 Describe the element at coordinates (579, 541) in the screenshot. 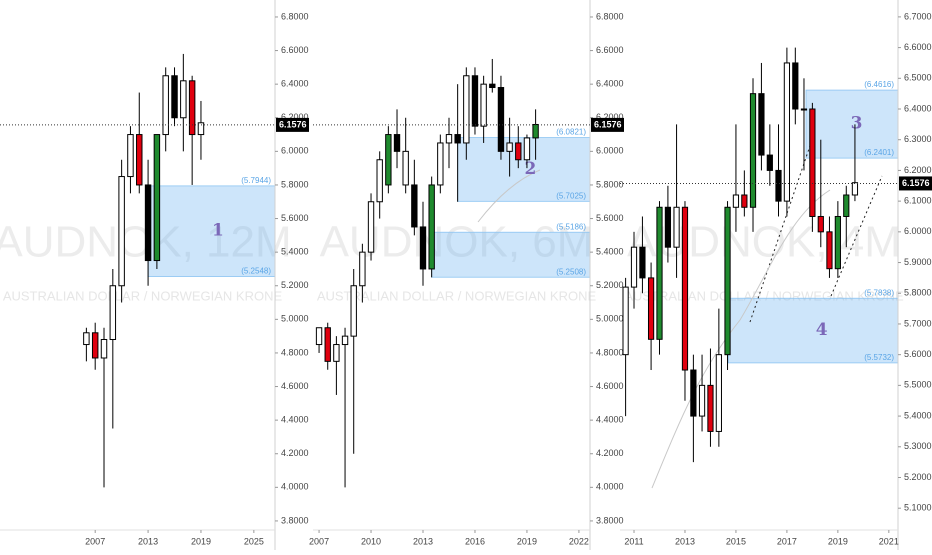

I see `x-tick-label: 2022` at that location.